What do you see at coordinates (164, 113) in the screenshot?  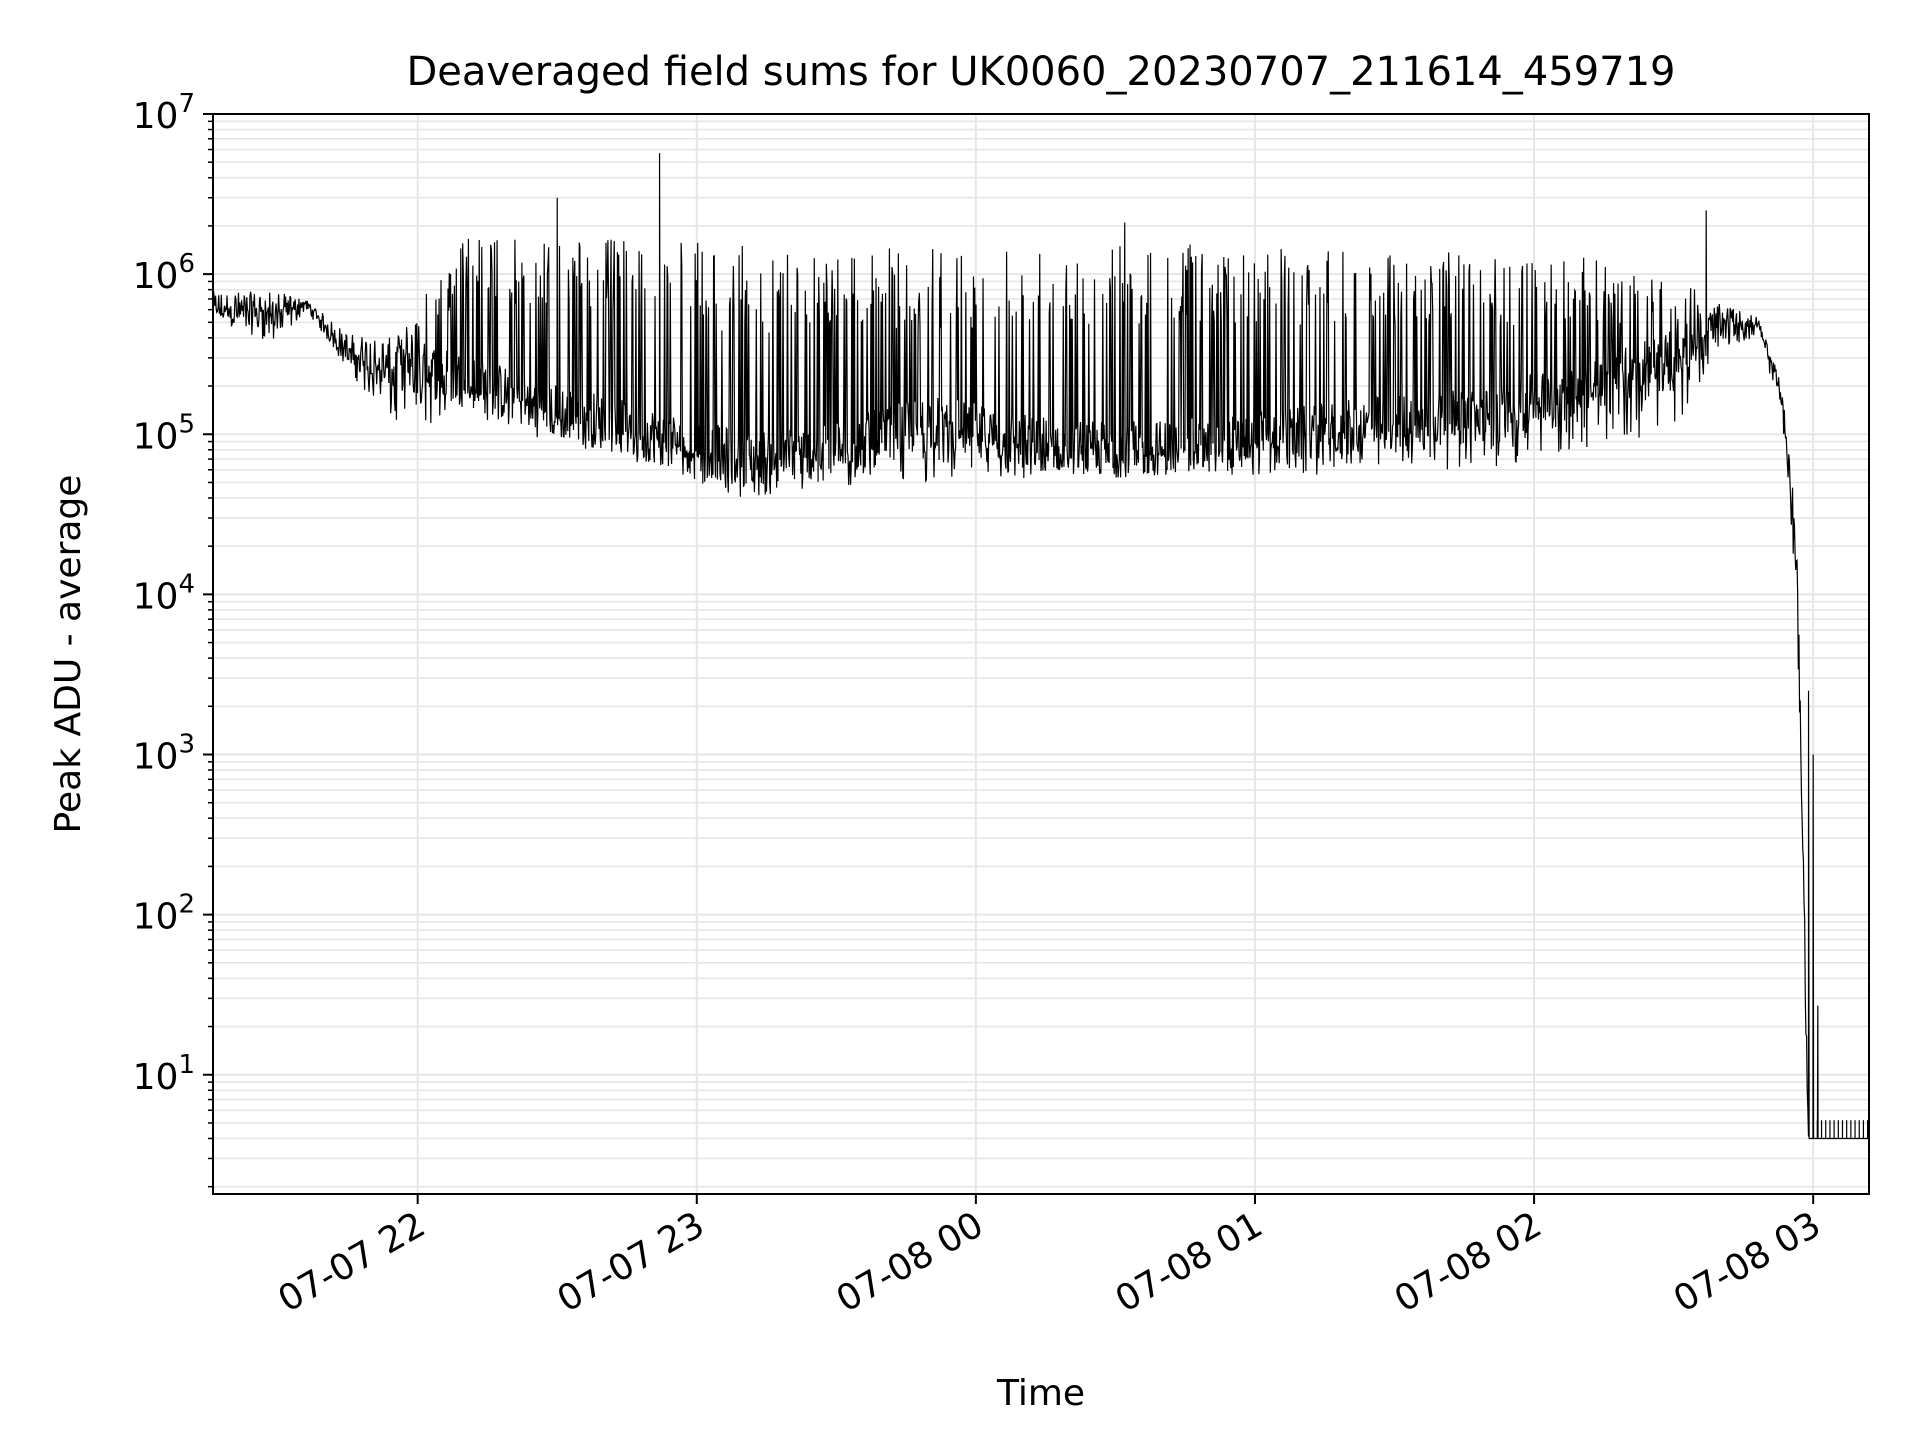 I see `y-tick-label: 10⁷` at bounding box center [164, 113].